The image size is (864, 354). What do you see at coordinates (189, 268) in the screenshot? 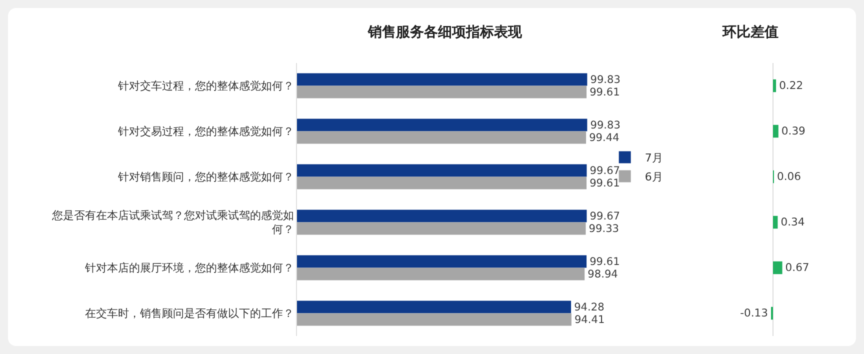
I see `y-tick-label: 针对本店的展厅环境，您的整体感觉如何？` at bounding box center [189, 268].